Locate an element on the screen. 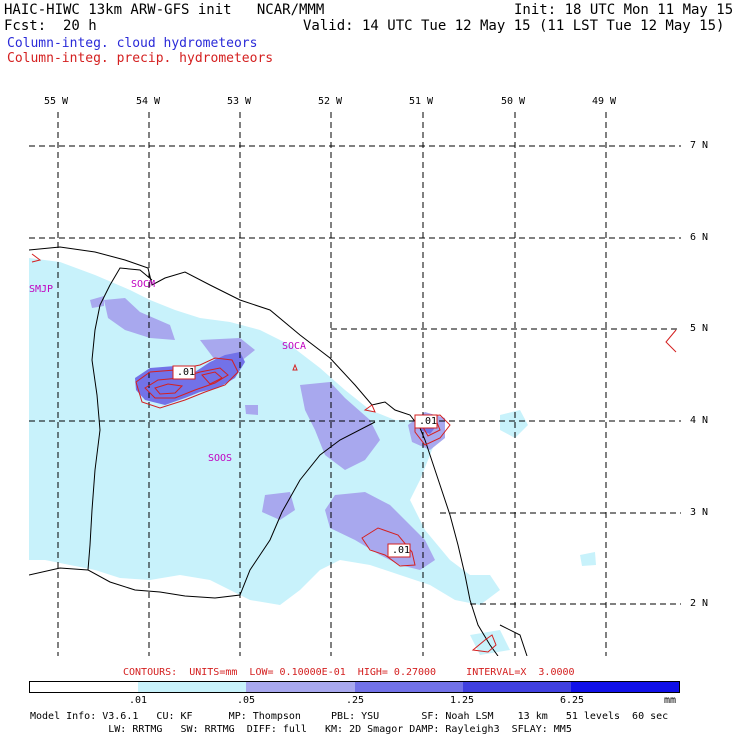 The height and width of the screenshot is (740, 740). lon-label: 51 W is located at coordinates (421, 101).